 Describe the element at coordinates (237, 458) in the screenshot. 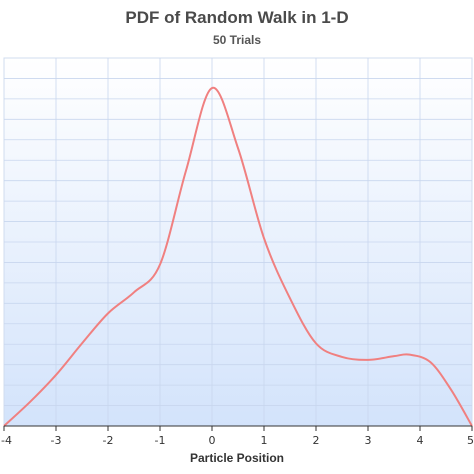

I see `x-axis-title: Particle Position` at that location.